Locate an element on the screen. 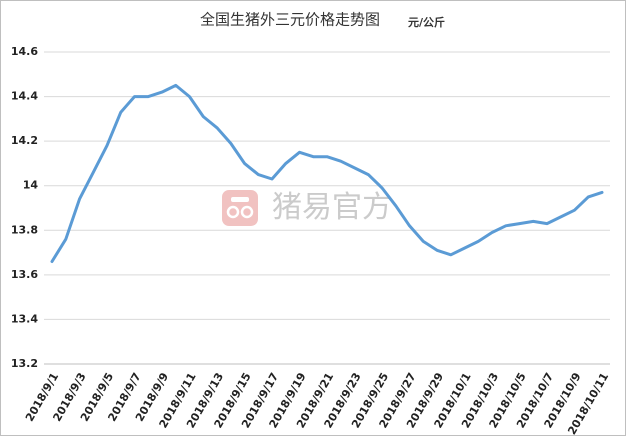 The height and width of the screenshot is (436, 626). y-tick-label: 13.8 is located at coordinates (24, 229).